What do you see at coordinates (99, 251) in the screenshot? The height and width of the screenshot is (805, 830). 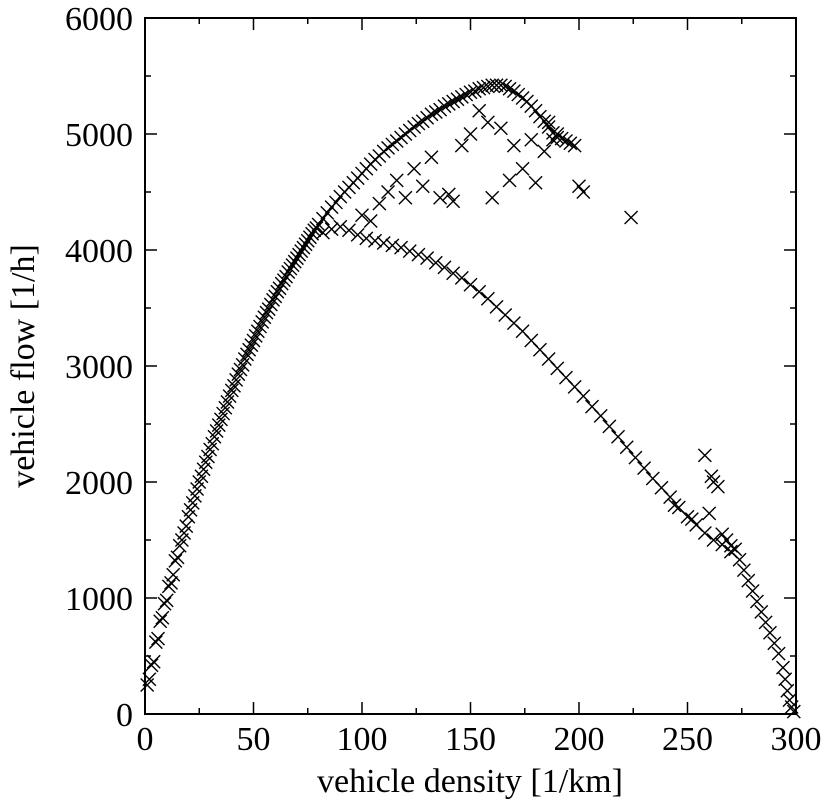 I see `y-tick-label: 4000` at bounding box center [99, 251].